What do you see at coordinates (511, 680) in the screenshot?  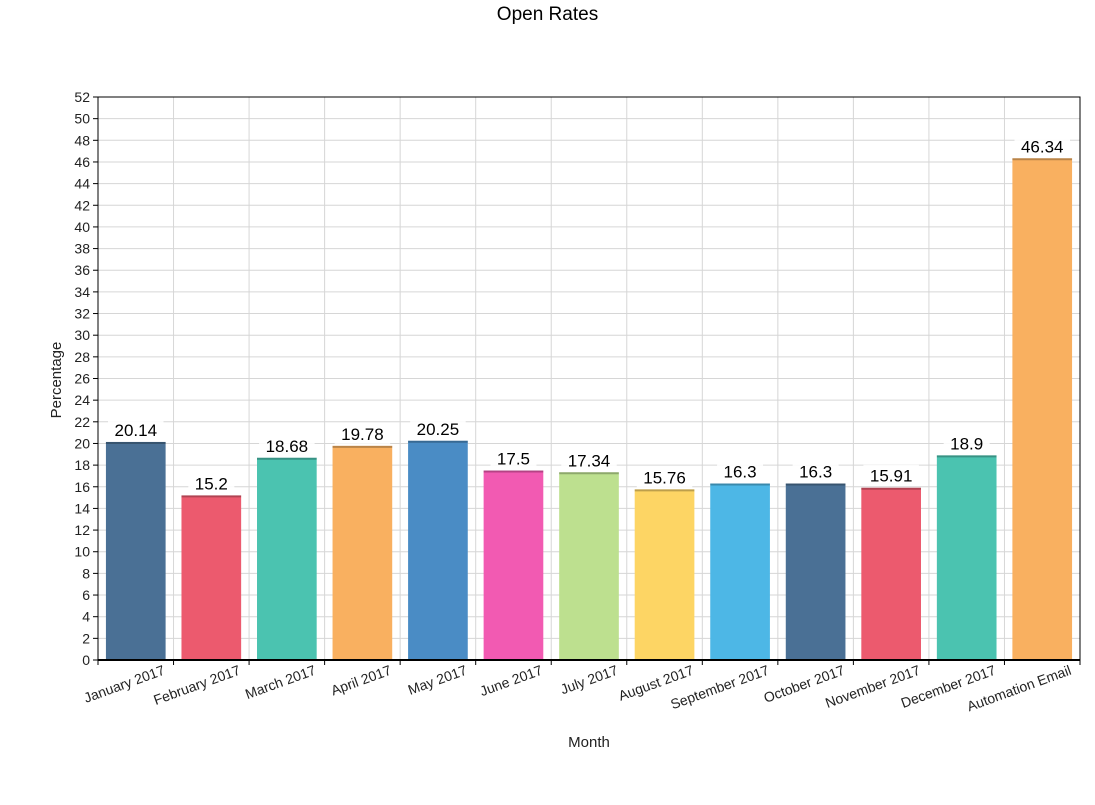 I see `x-tick-label: June 2017` at bounding box center [511, 680].